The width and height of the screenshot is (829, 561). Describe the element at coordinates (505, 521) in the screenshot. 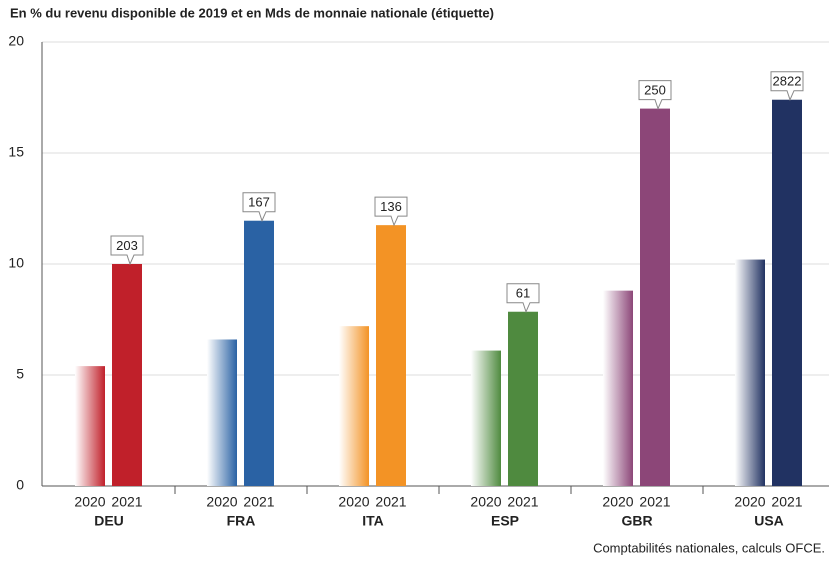

I see `category-label: ESP` at that location.